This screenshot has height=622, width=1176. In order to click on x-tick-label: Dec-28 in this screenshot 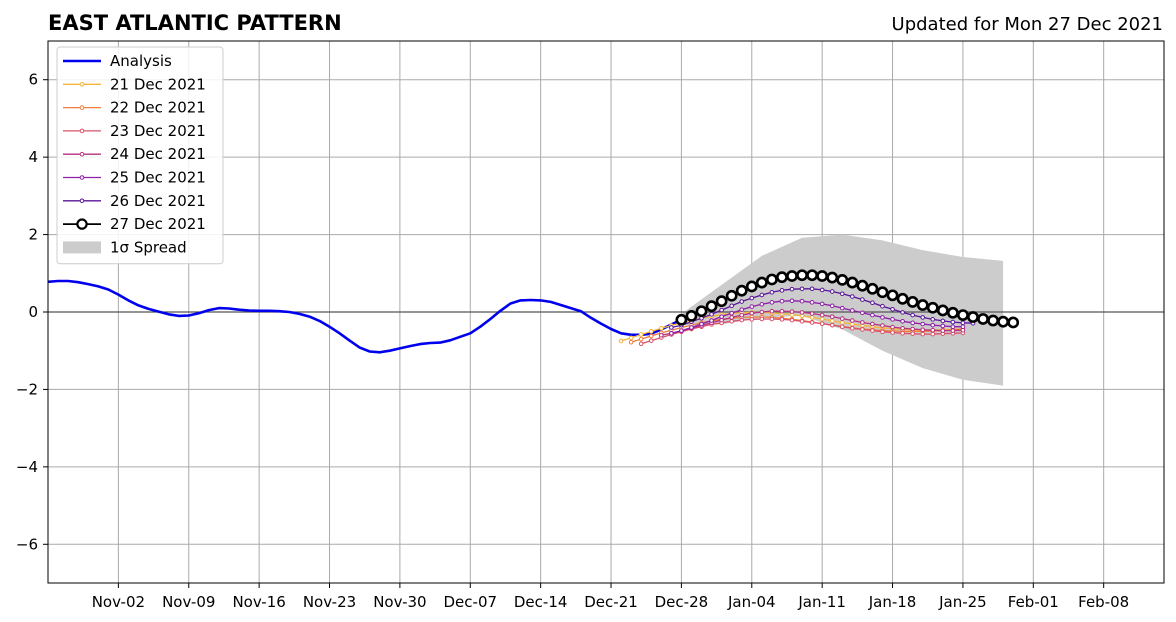, I will do `click(682, 602)`.